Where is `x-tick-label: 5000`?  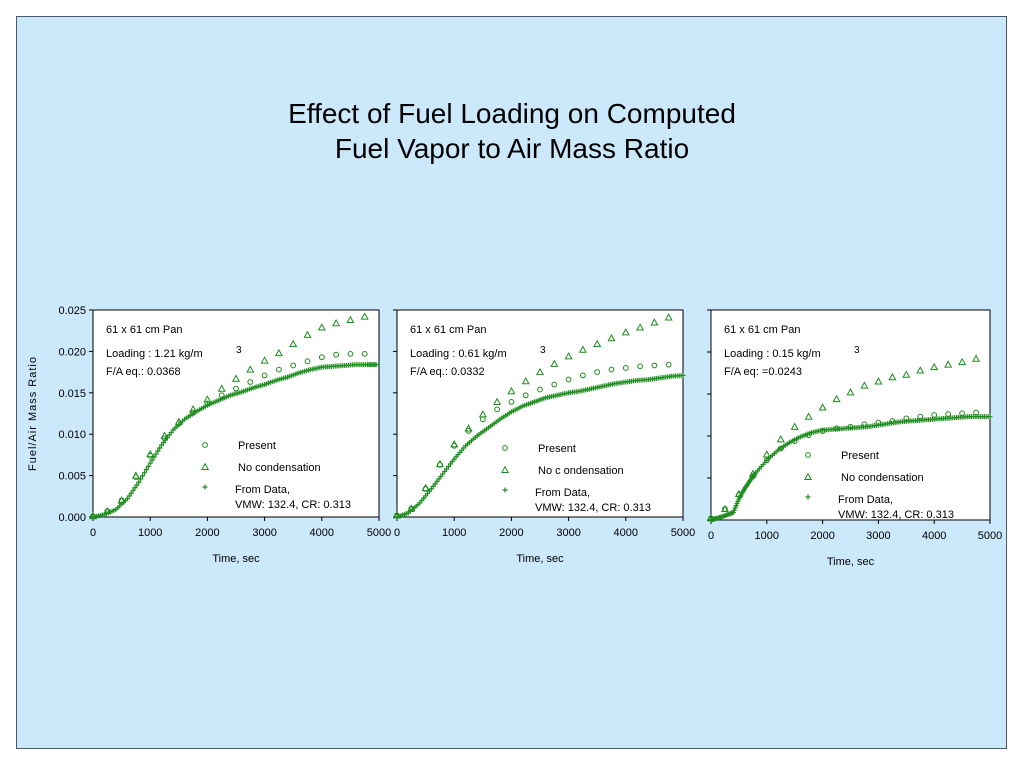
x-tick-label: 5000 is located at coordinates (683, 533).